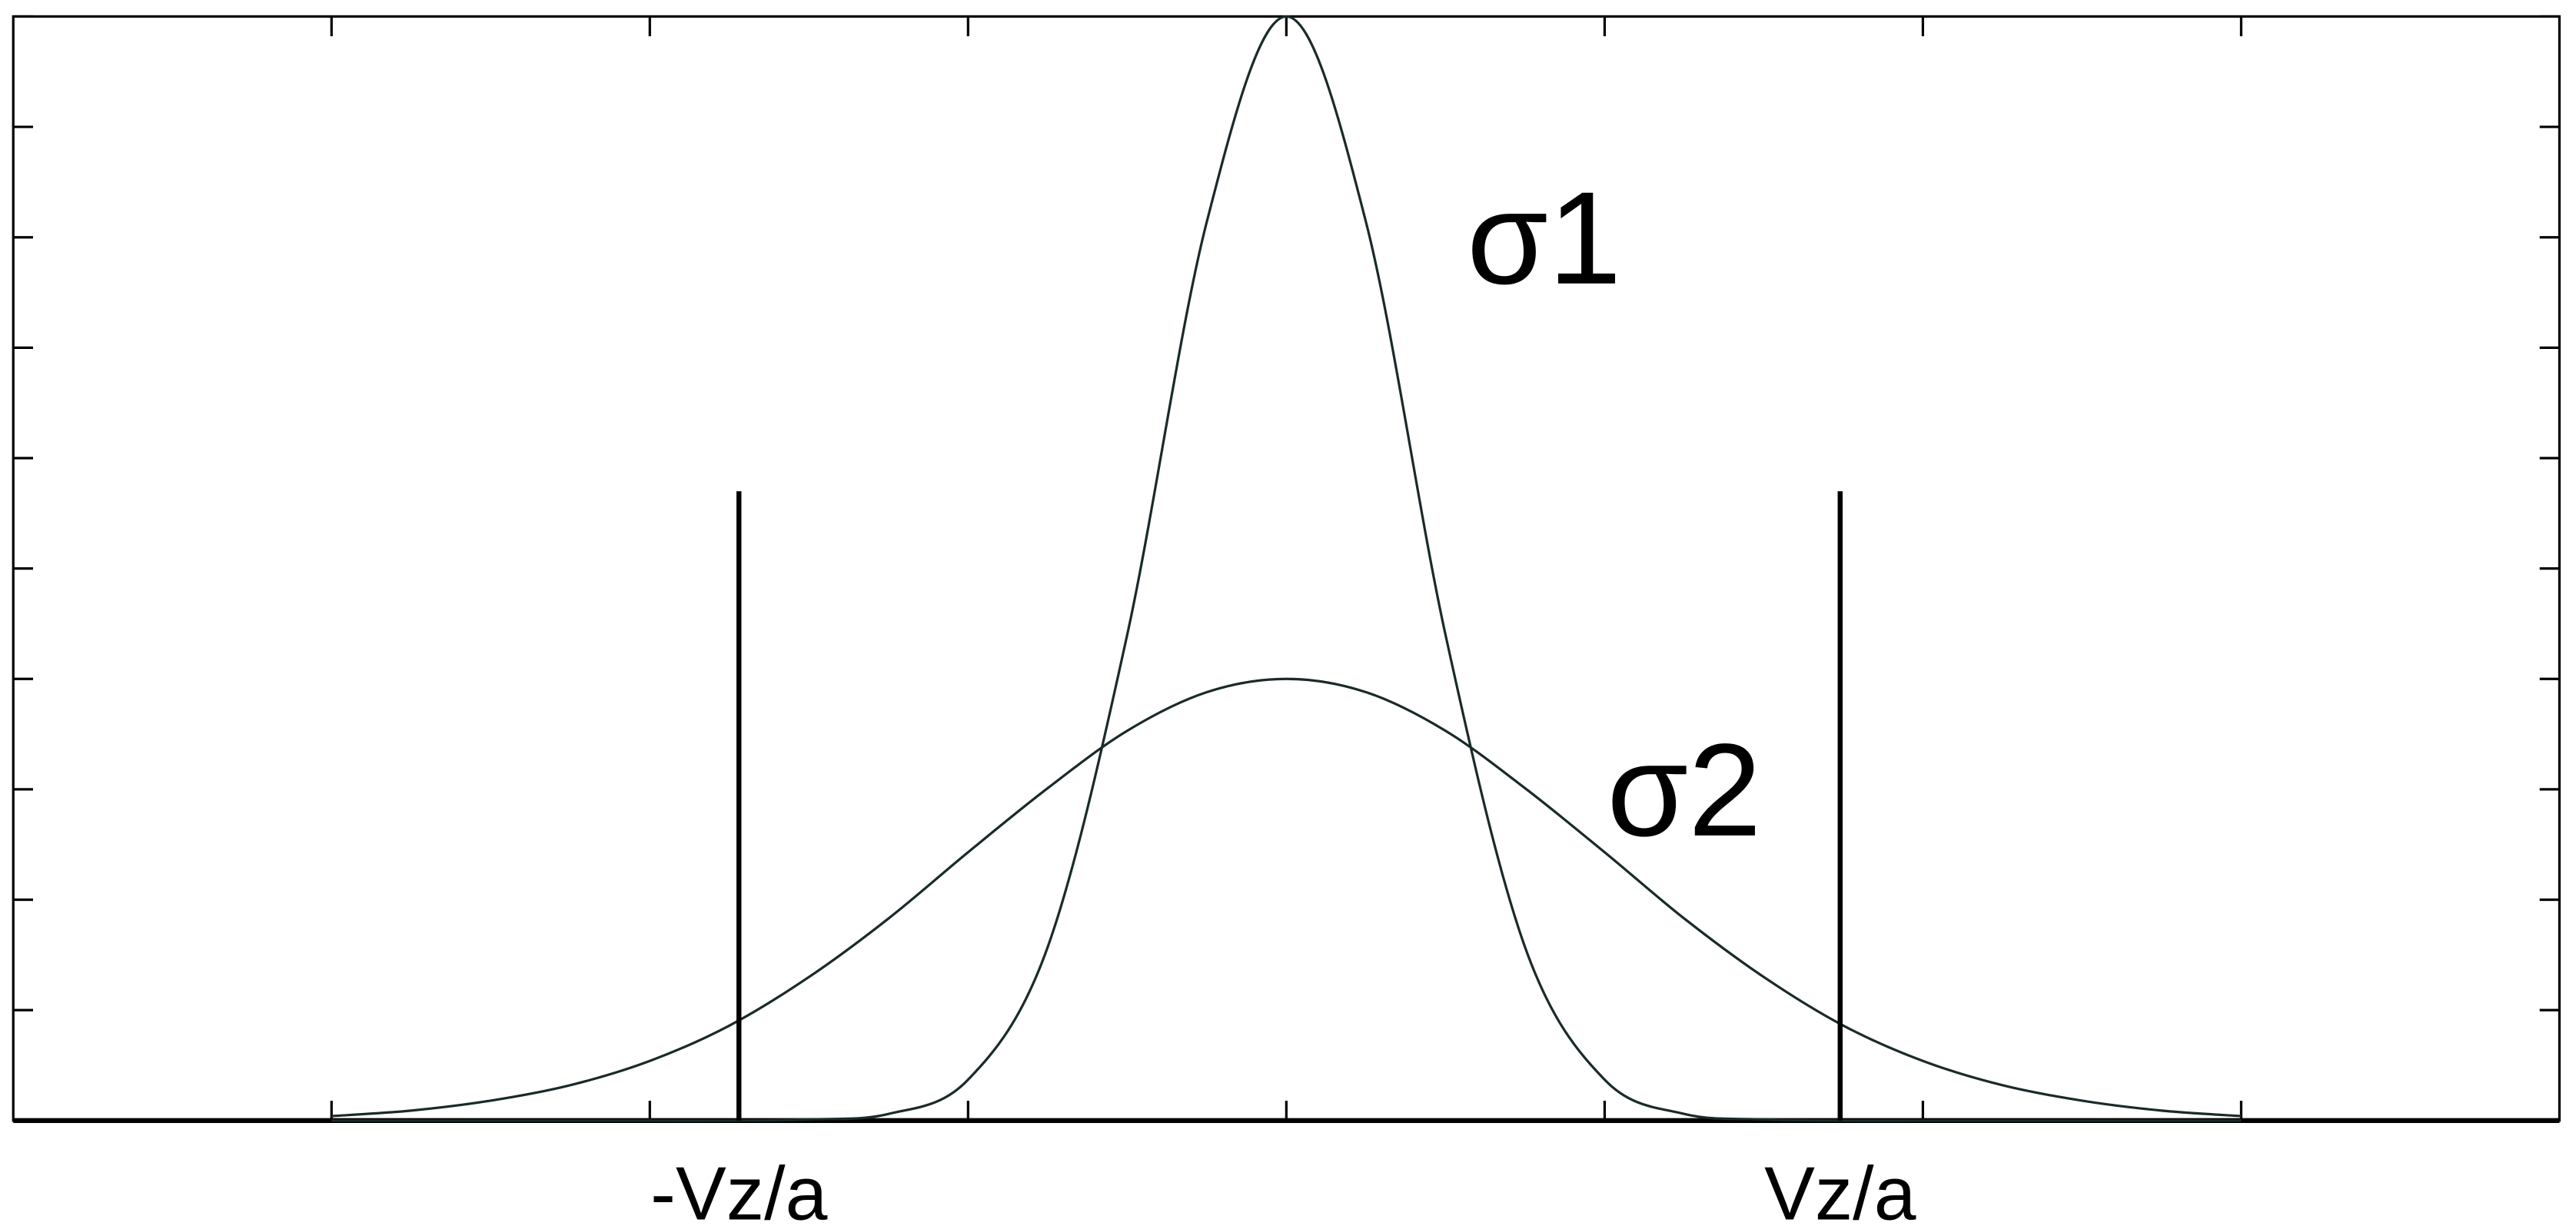 The height and width of the screenshot is (1226, 2576). What do you see at coordinates (1840, 1188) in the screenshot?
I see `threshold-label: Vz/a` at bounding box center [1840, 1188].